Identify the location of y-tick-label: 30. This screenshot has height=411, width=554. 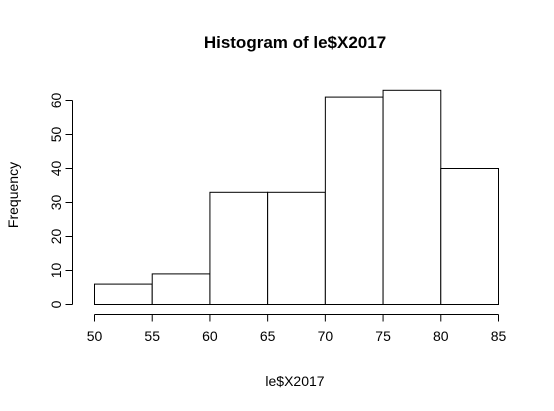
(56, 203).